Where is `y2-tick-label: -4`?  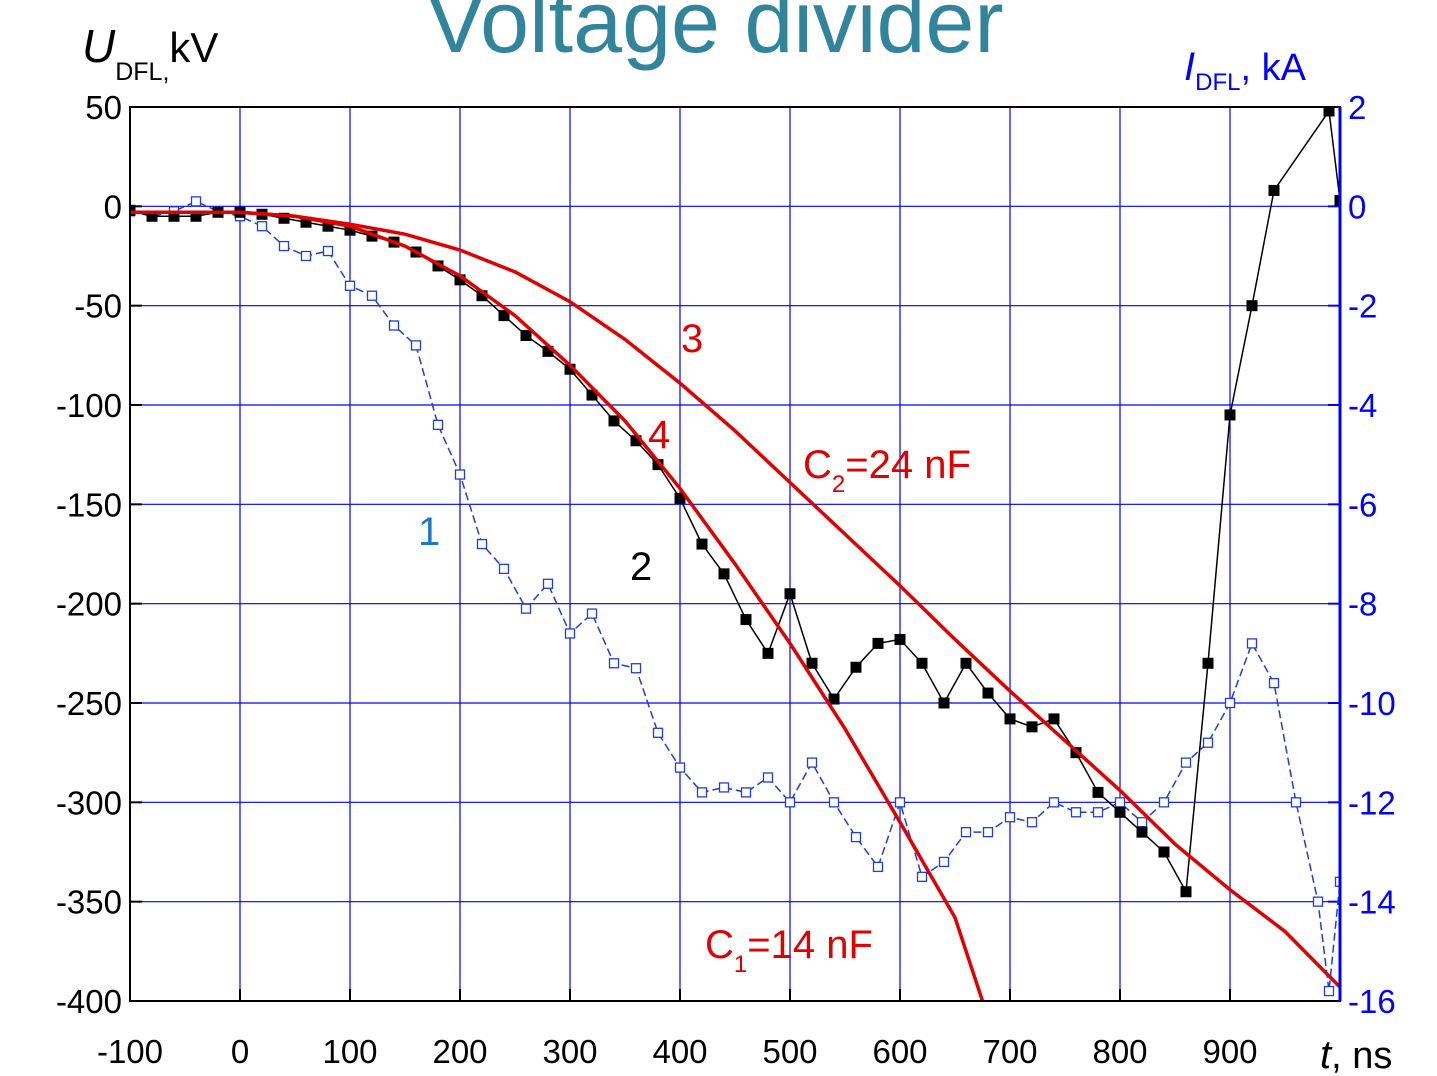
y2-tick-label: -4 is located at coordinates (1362, 405).